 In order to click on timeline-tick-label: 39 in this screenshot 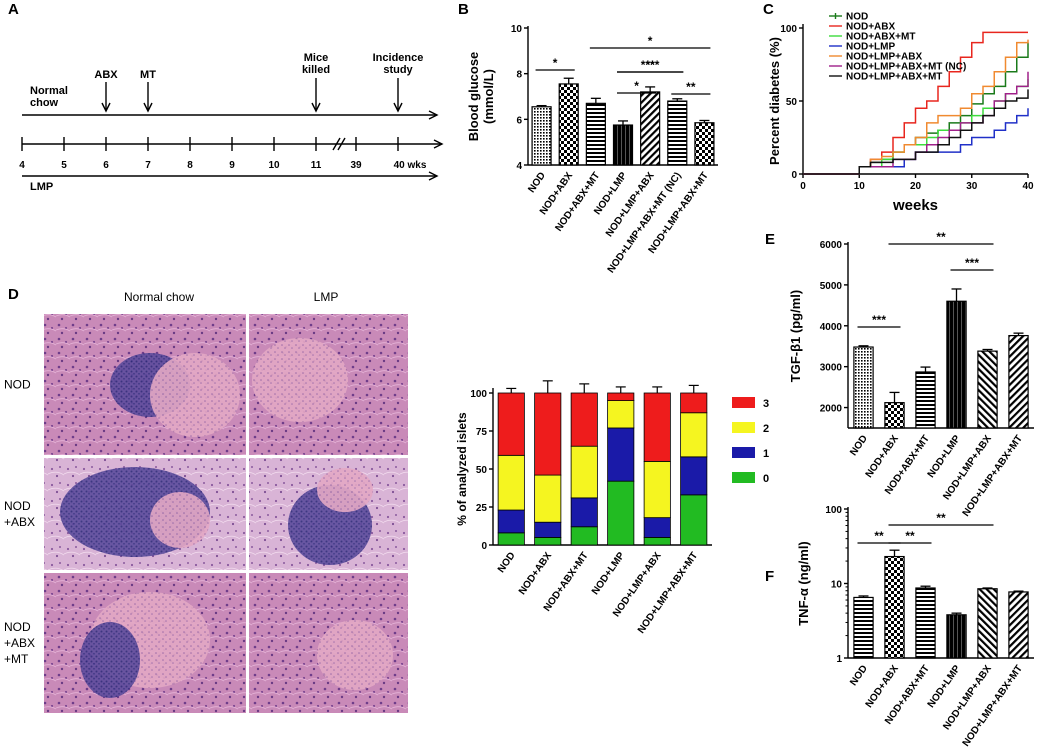, I will do `click(356, 165)`.